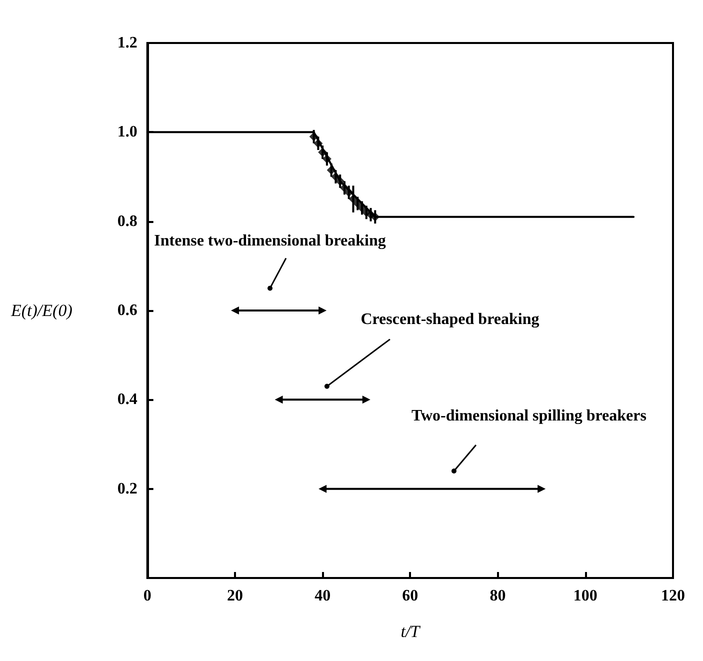  I want to click on x-tick-label: 40, so click(322, 596).